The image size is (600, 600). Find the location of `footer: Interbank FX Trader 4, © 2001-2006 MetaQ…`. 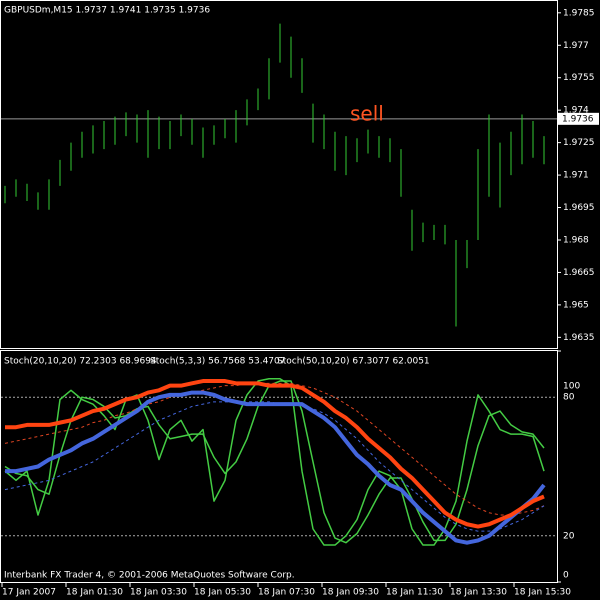

footer: Interbank FX Trader 4, © 2001-2006 MetaQ… is located at coordinates (149, 576).